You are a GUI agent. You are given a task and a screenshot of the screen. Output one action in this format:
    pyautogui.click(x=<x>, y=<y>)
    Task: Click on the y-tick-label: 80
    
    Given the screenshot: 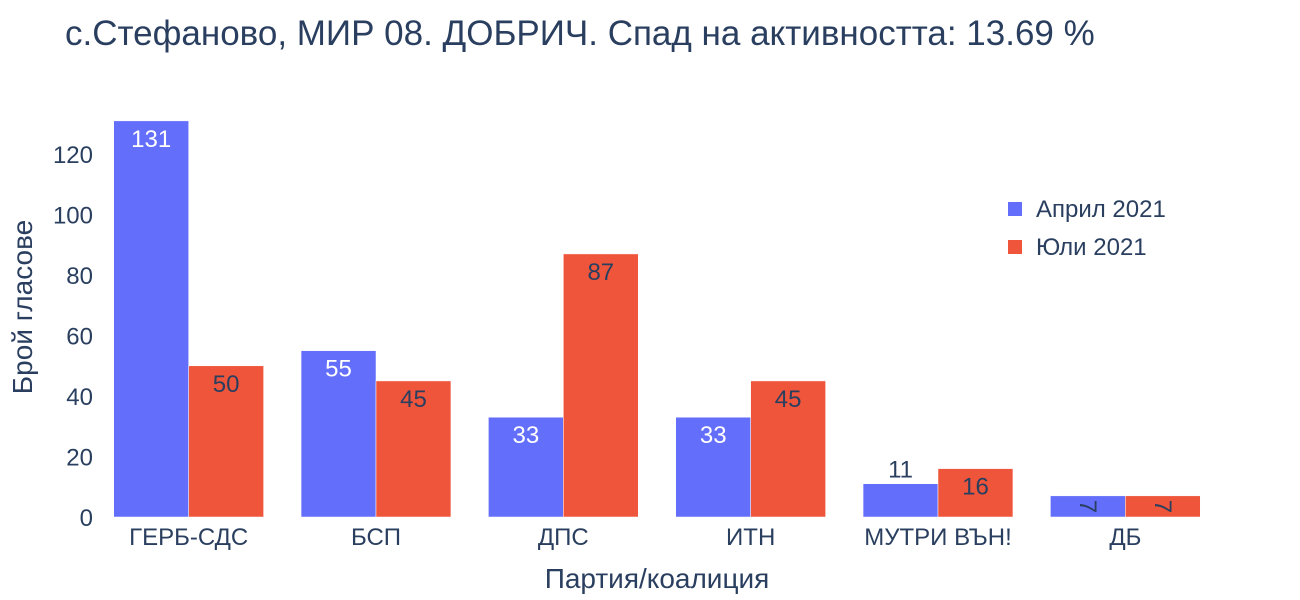 What is the action you would take?
    pyautogui.click(x=79, y=276)
    